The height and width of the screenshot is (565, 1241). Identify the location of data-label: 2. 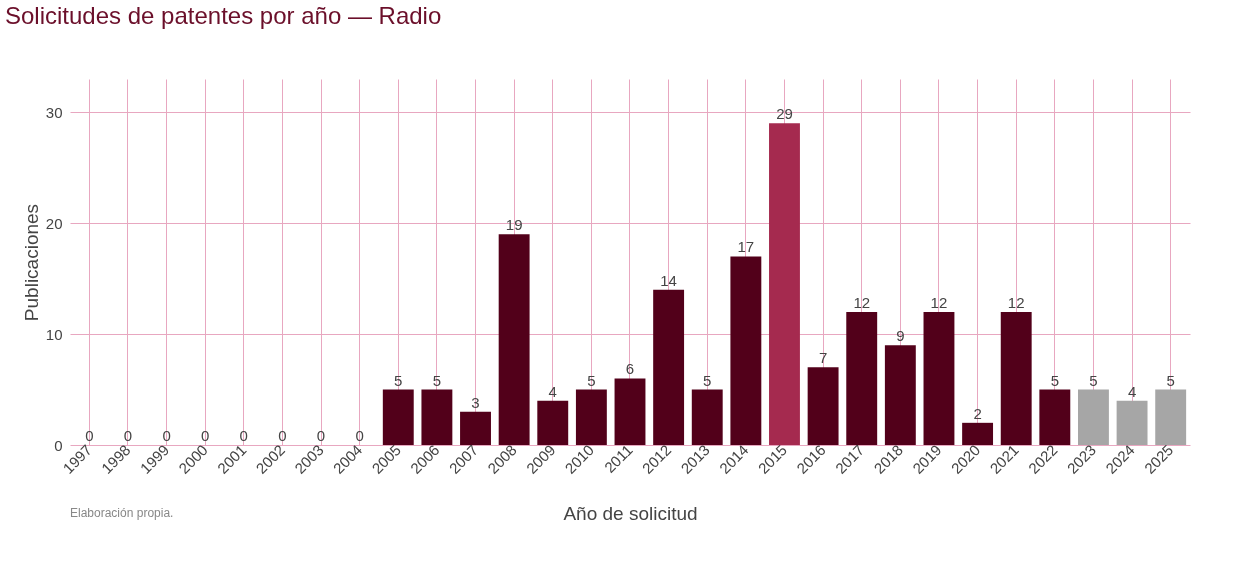
(977, 413).